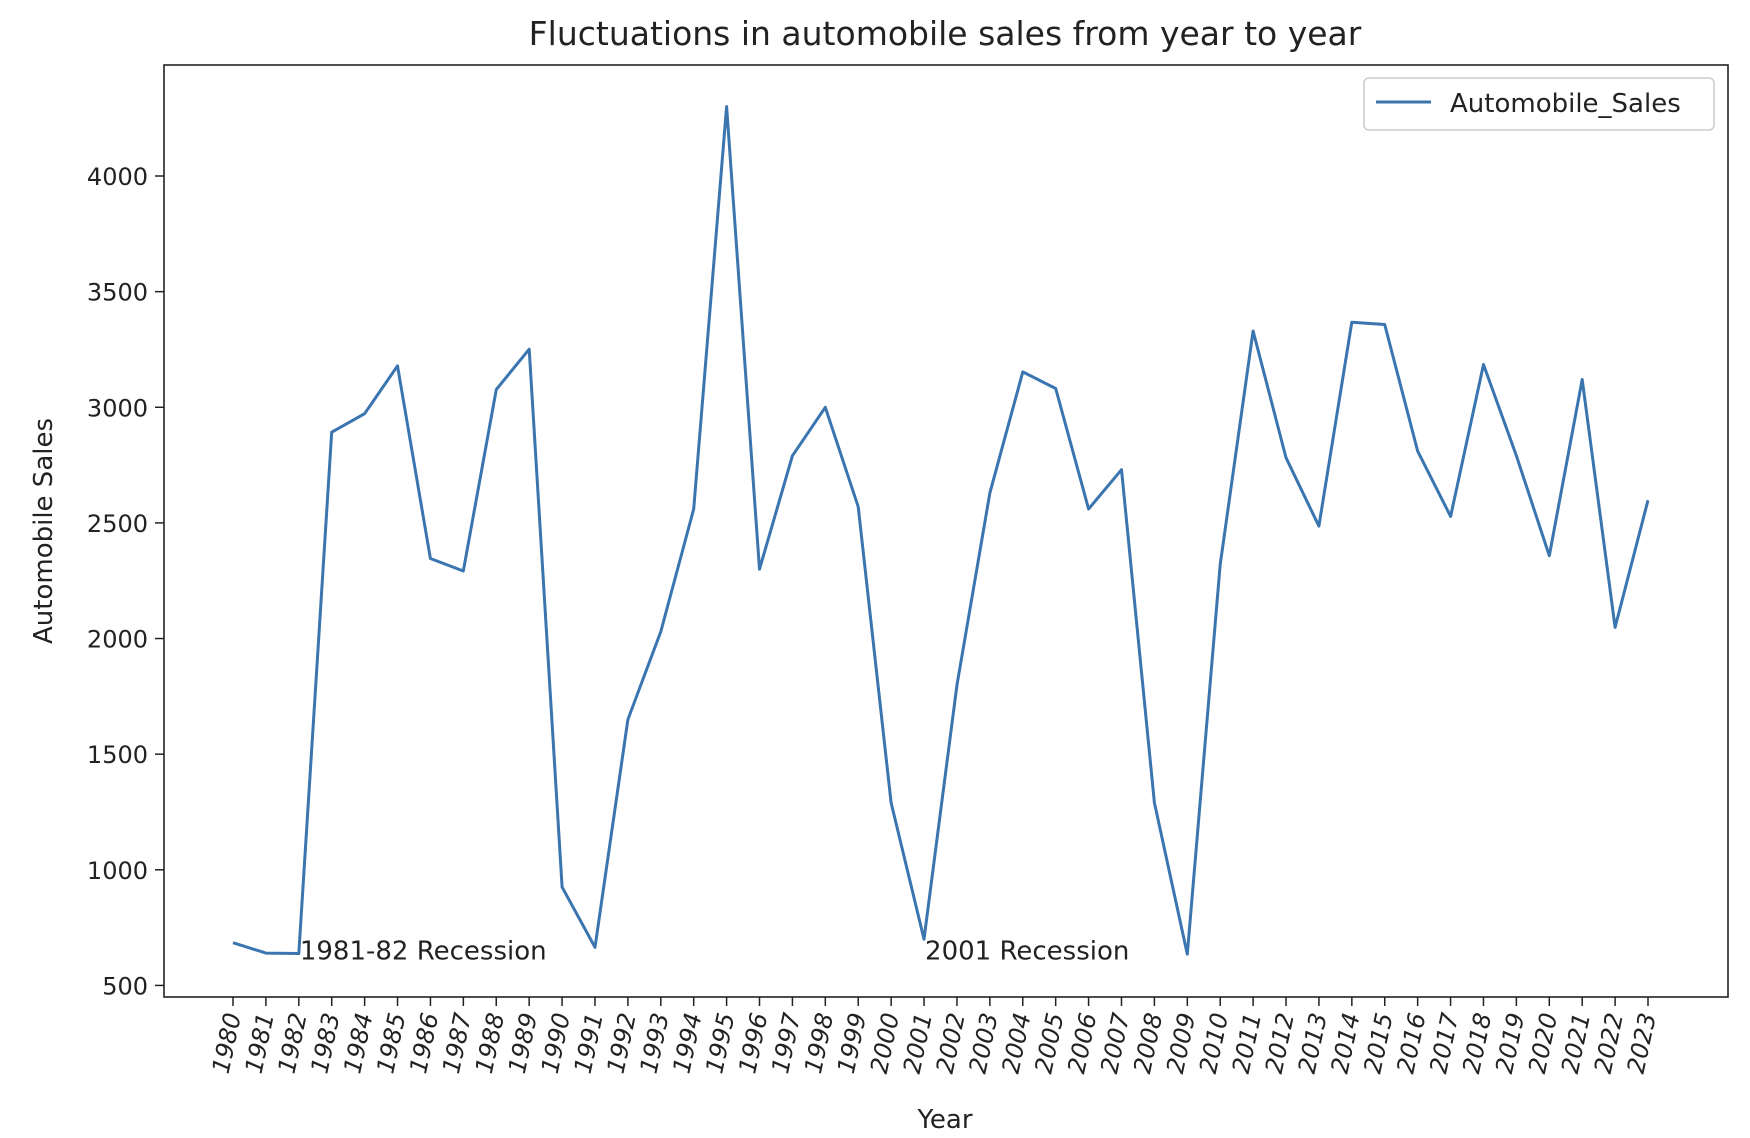 The width and height of the screenshot is (1750, 1138). Describe the element at coordinates (117, 177) in the screenshot. I see `y-tick-label: 4000` at that location.